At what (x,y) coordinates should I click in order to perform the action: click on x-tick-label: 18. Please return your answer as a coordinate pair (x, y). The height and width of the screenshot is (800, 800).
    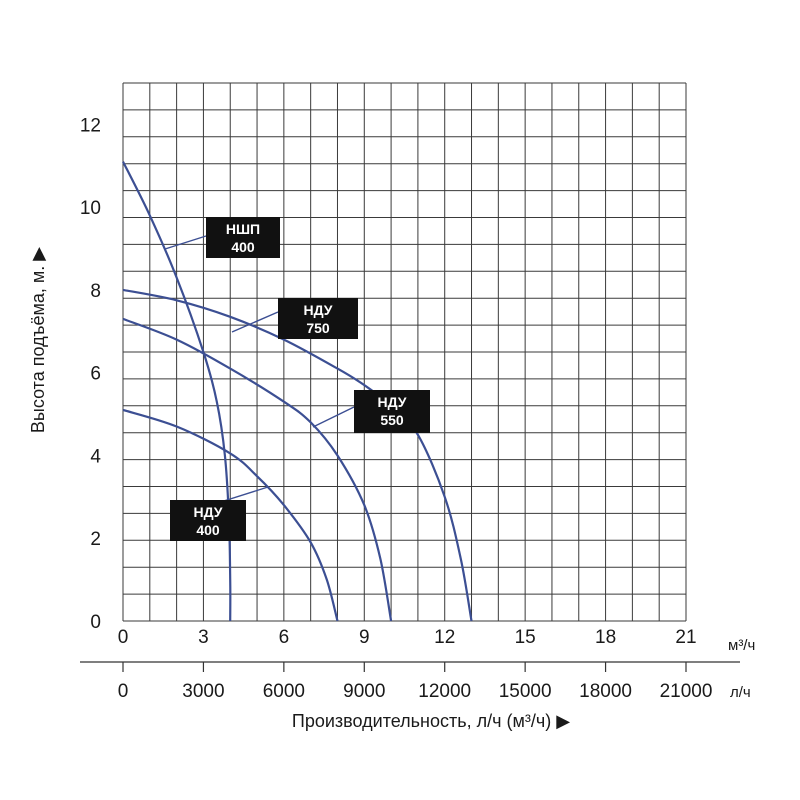
    Looking at the image, I should click on (605, 637).